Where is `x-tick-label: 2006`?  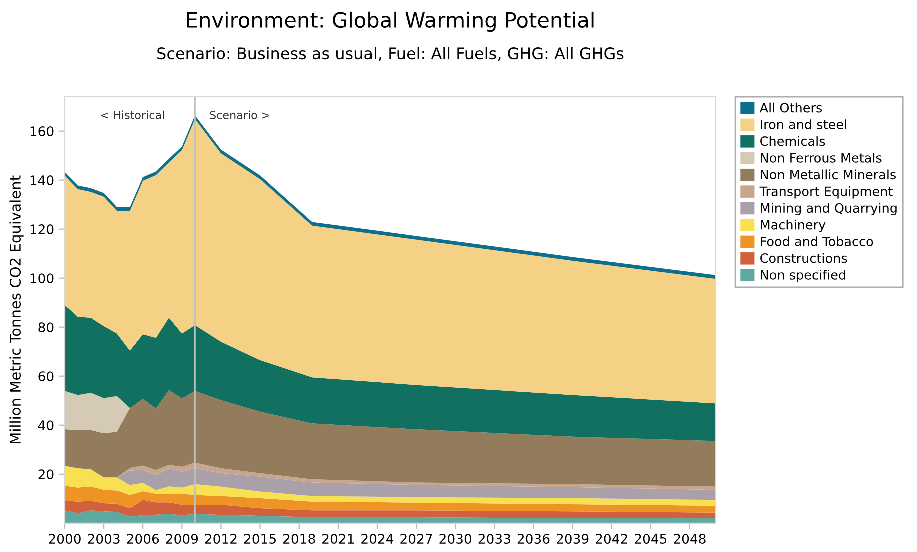 x-tick-label: 2006 is located at coordinates (143, 539).